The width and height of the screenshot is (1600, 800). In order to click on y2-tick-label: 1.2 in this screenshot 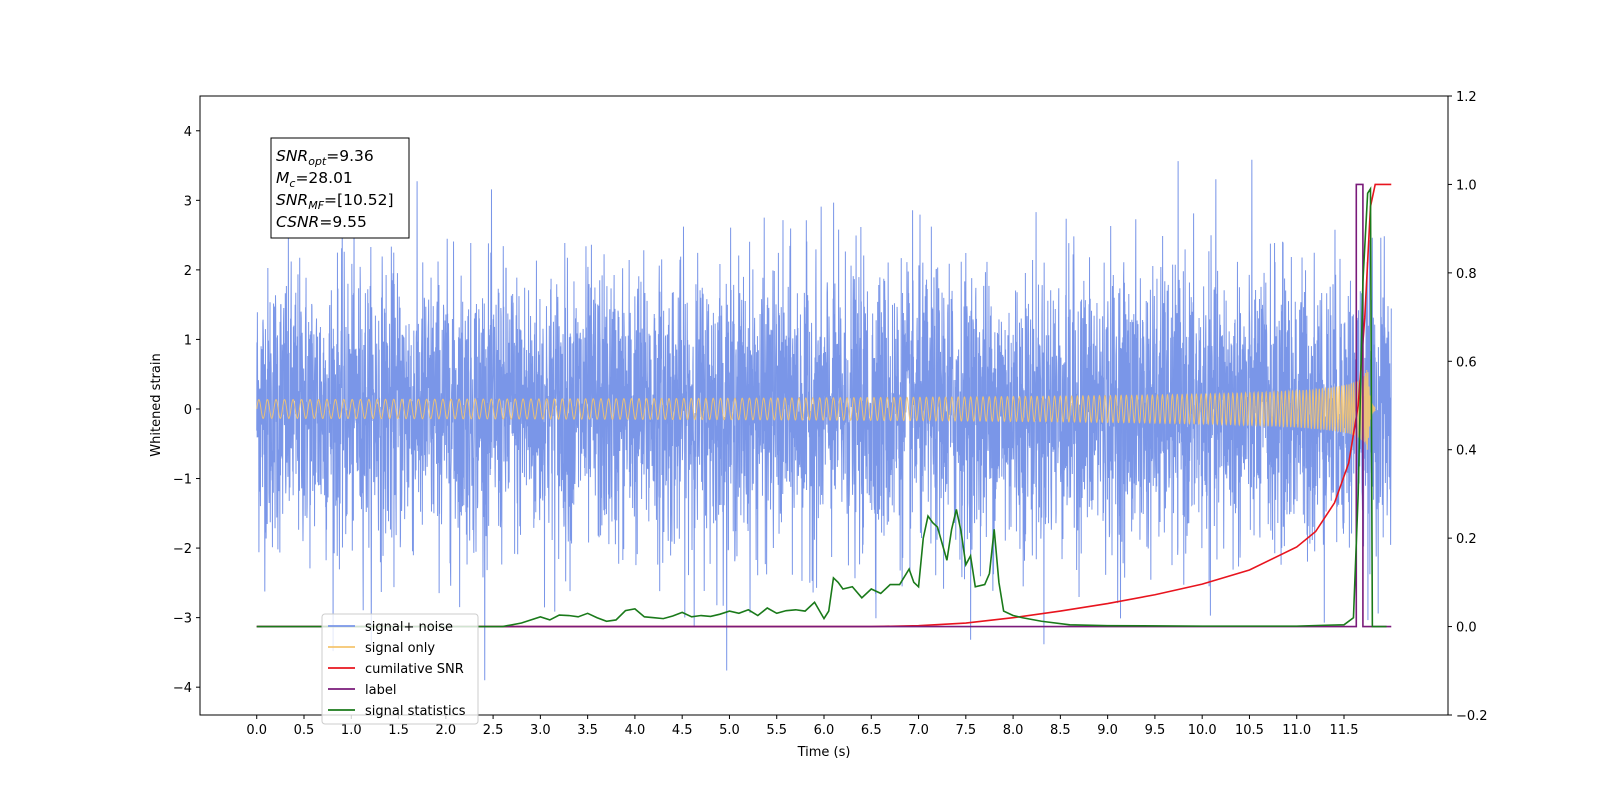, I will do `click(1466, 97)`.